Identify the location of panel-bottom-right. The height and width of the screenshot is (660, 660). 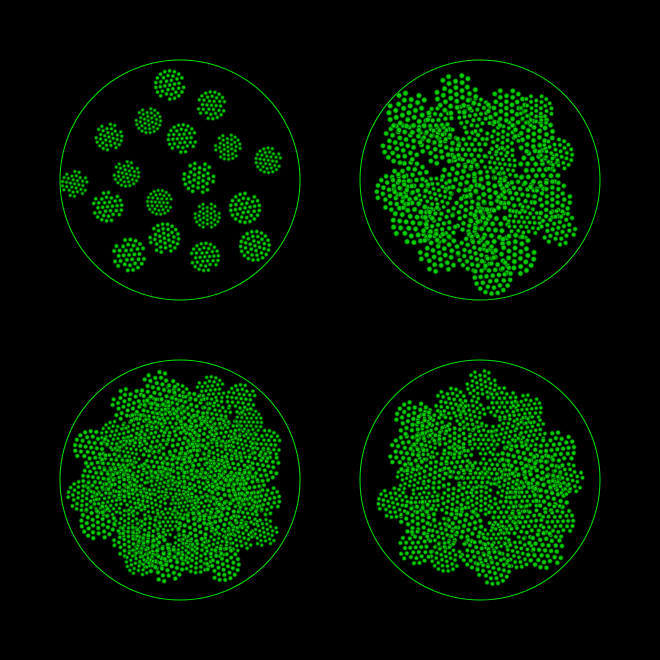
(480, 480).